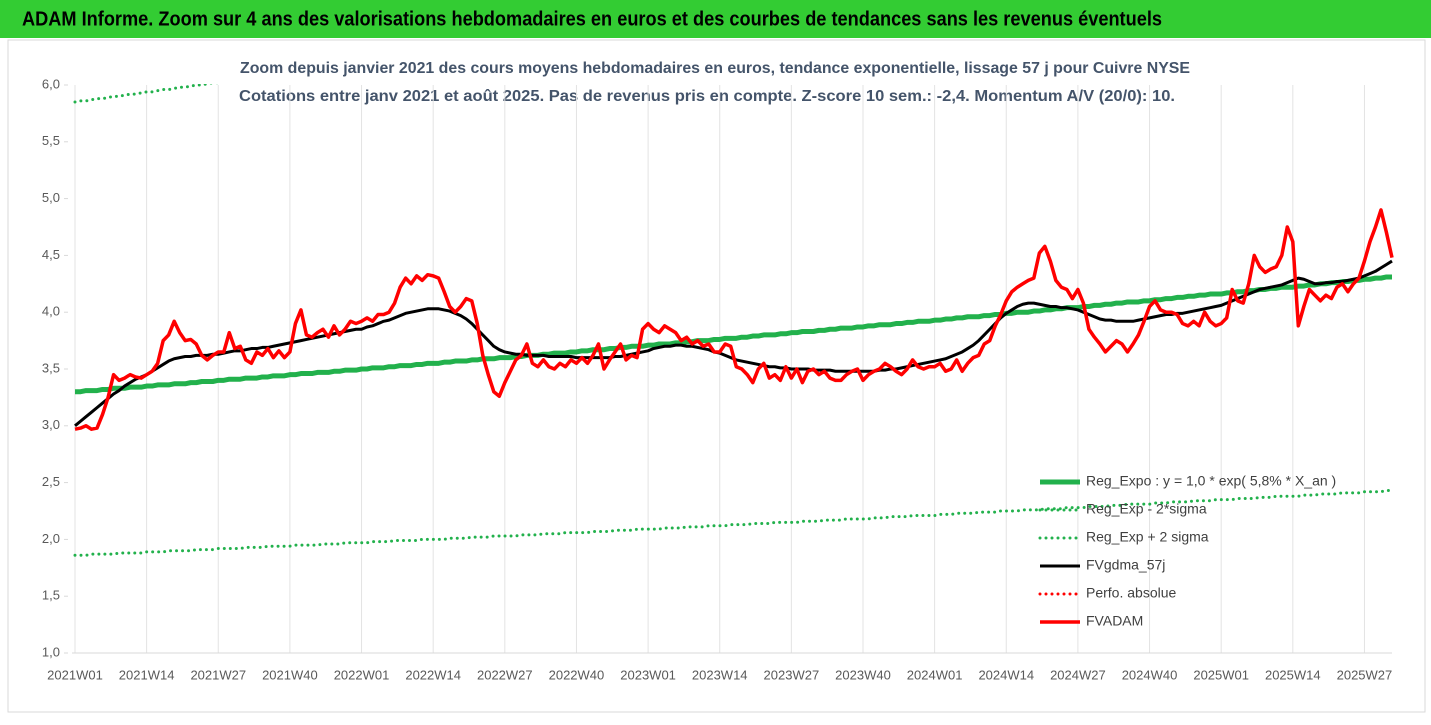 This screenshot has width=1431, height=725. I want to click on x-tick-label: 2021W27, so click(218, 674).